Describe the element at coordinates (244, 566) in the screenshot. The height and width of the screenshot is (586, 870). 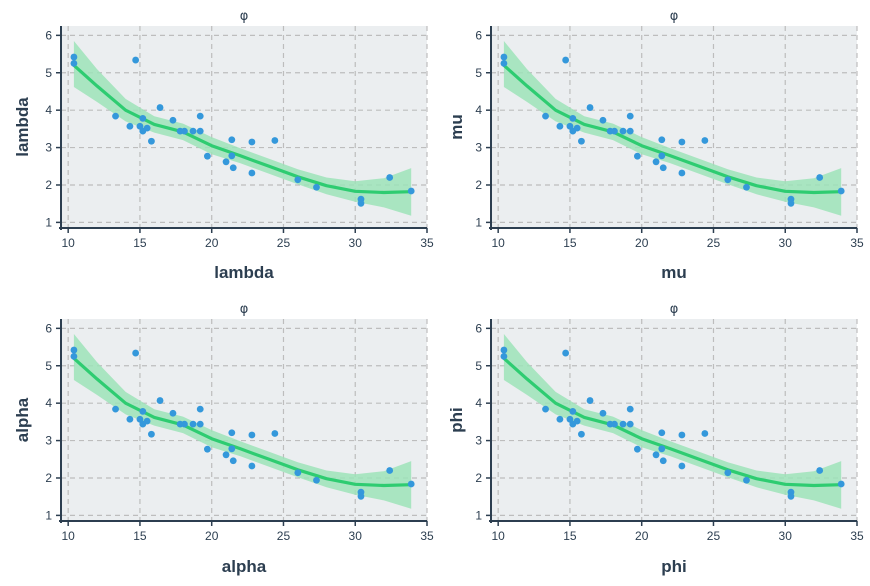
I see `x-axis-label: alpha` at that location.